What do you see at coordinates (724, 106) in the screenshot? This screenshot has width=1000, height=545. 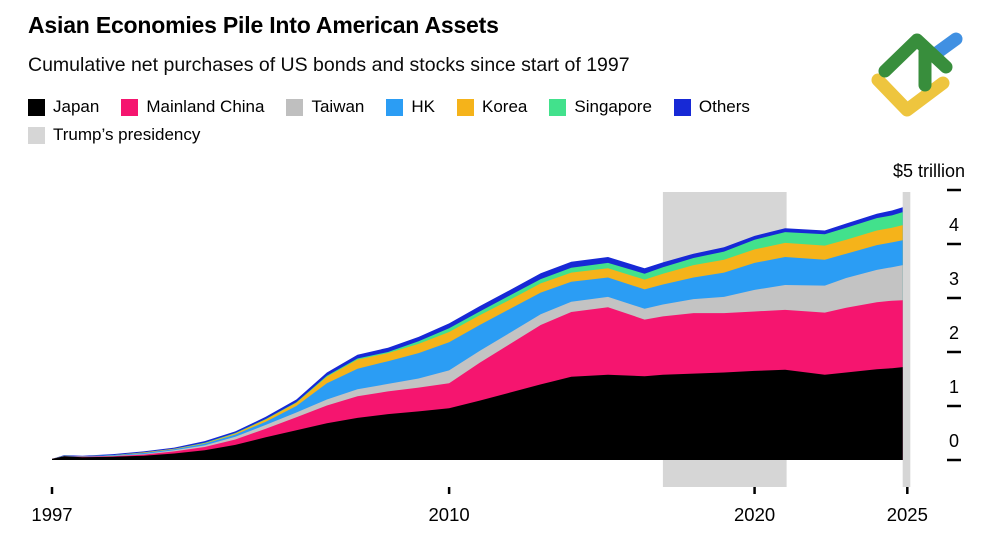 I see `legend-label: Others` at bounding box center [724, 106].